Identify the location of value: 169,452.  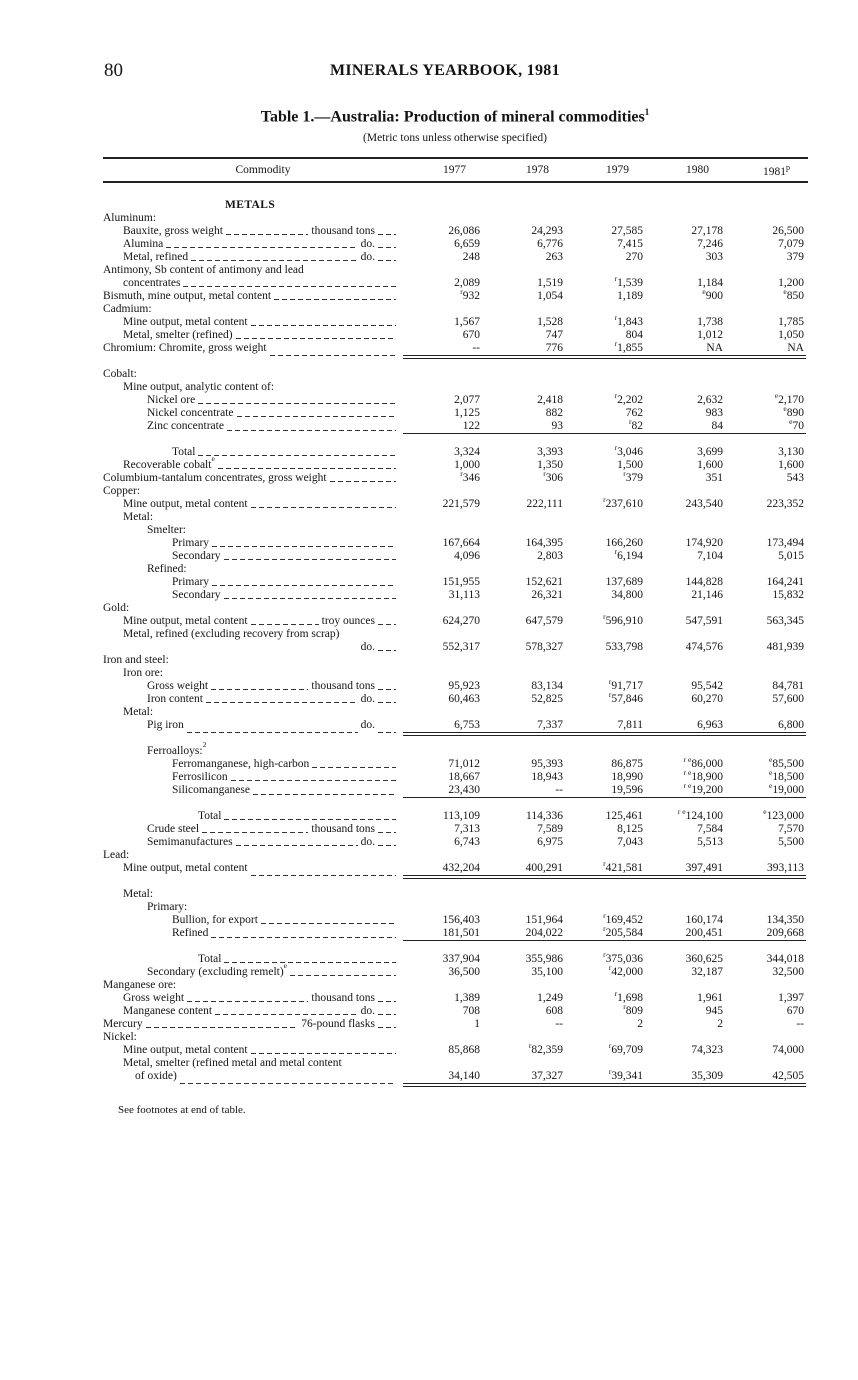
(624, 920).